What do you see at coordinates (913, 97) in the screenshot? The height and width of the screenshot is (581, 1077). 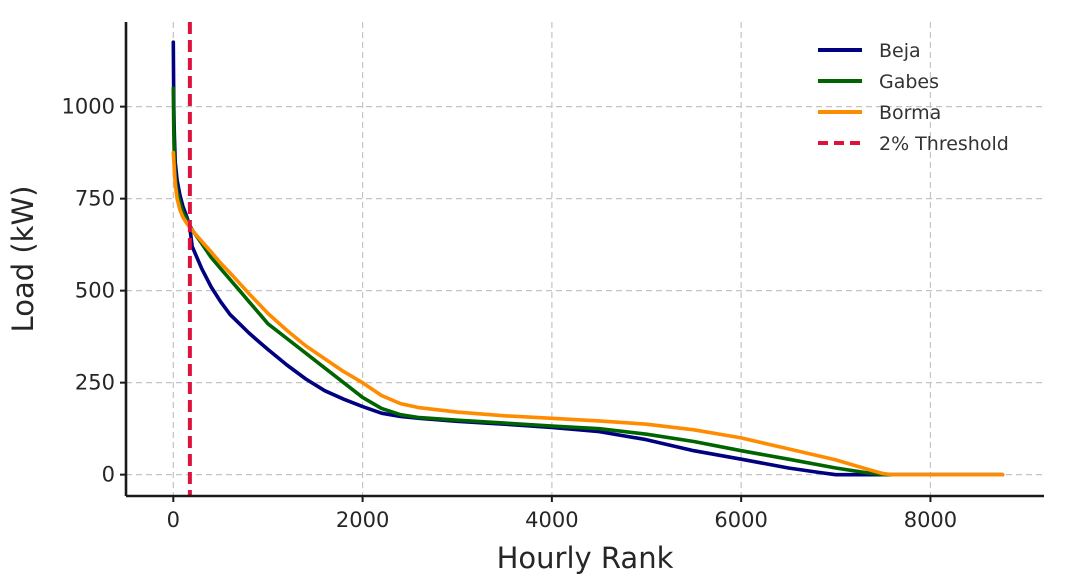 I see `legend: Beja Gabes Borma 2% Threshold` at bounding box center [913, 97].